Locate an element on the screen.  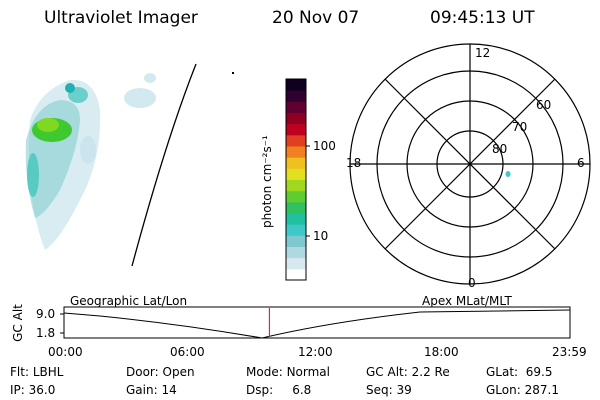
colorbar-label-10: 10 is located at coordinates (321, 236).